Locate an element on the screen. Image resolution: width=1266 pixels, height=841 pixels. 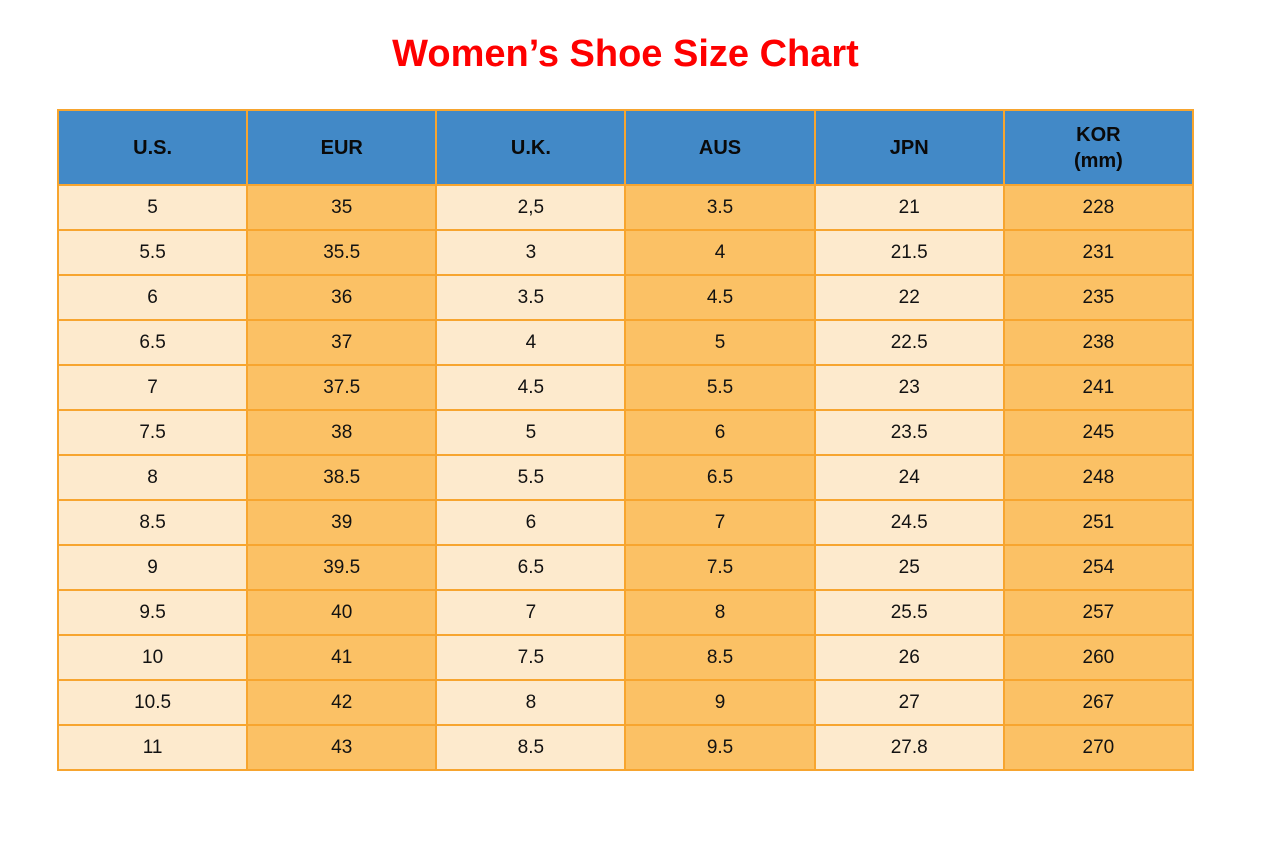
table-cell: 251 is located at coordinates (1098, 522).